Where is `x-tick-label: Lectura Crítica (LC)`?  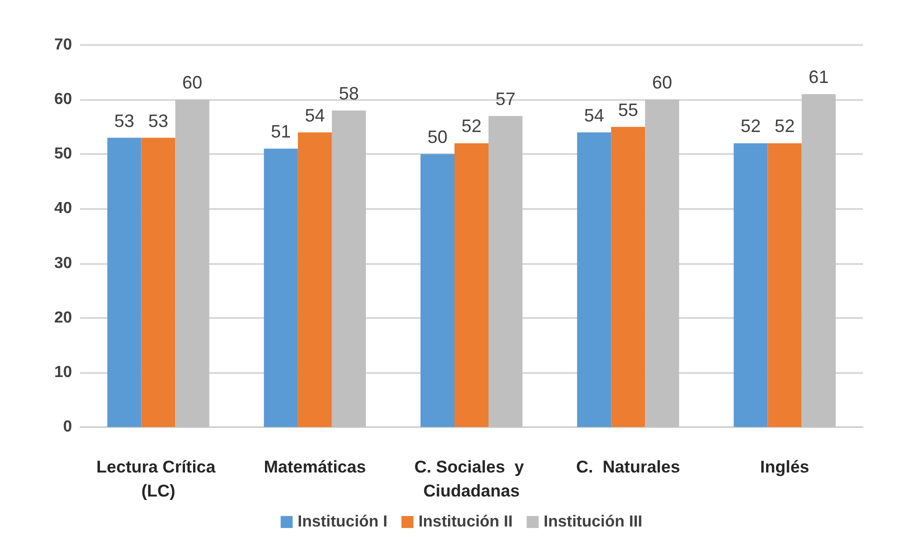
x-tick-label: Lectura Crítica (LC) is located at coordinates (158, 479).